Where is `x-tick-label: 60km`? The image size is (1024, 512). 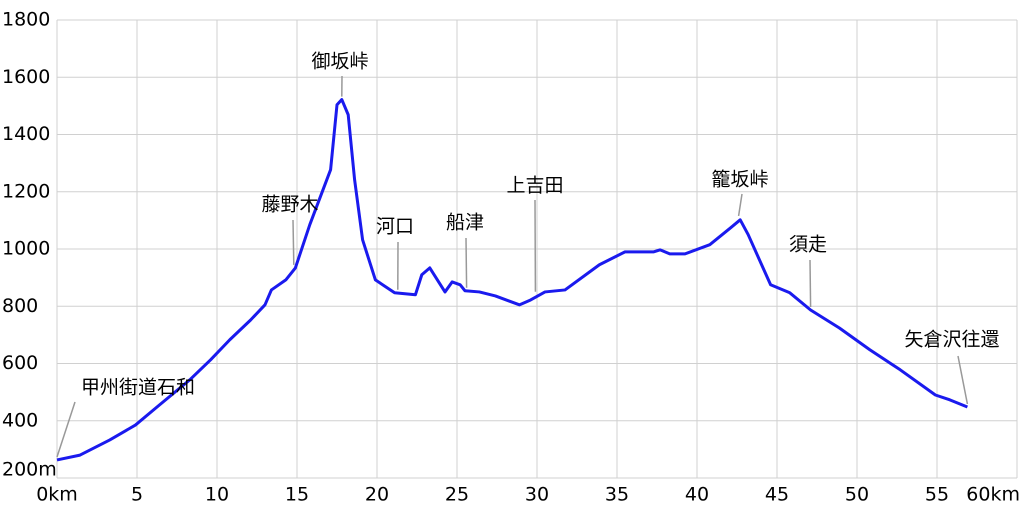 x-tick-label: 60km is located at coordinates (993, 495).